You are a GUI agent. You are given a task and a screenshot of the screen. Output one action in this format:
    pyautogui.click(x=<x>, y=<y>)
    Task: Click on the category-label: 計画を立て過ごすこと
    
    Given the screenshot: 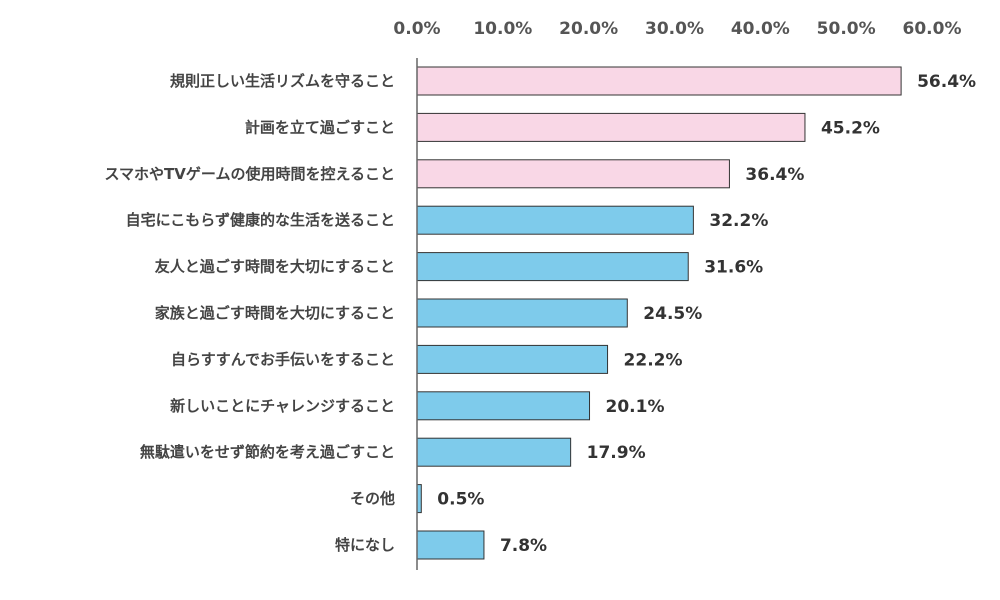 What is the action you would take?
    pyautogui.click(x=320, y=127)
    